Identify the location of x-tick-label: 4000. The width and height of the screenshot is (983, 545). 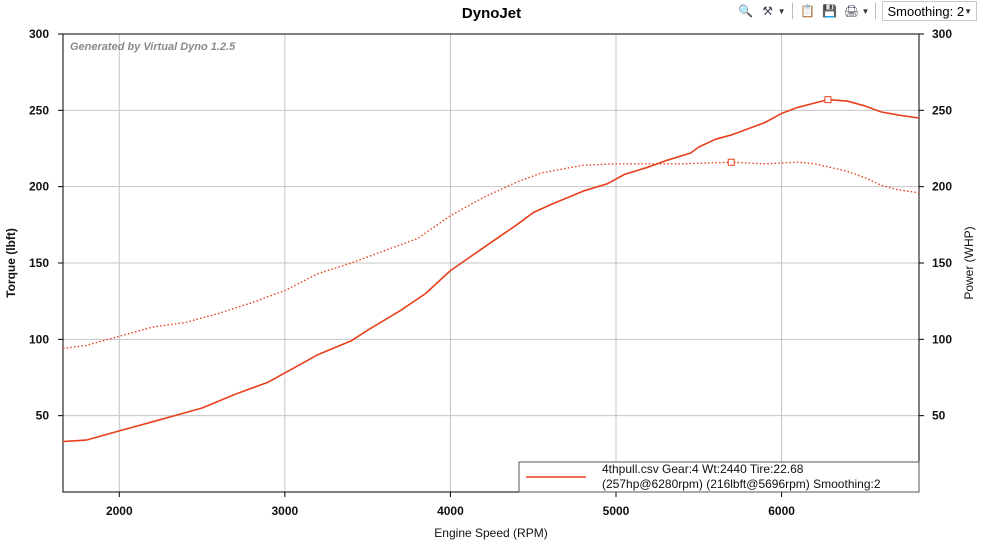
(450, 511).